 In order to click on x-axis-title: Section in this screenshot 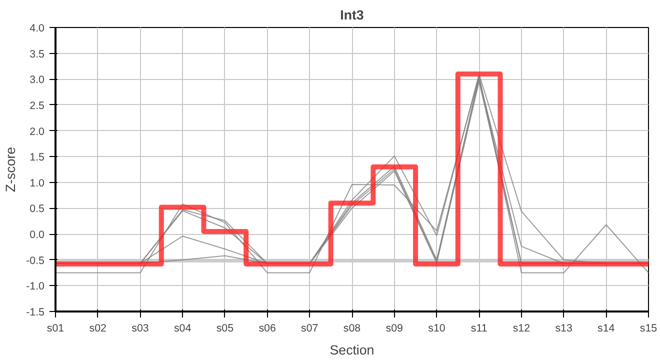, I will do `click(352, 350)`.